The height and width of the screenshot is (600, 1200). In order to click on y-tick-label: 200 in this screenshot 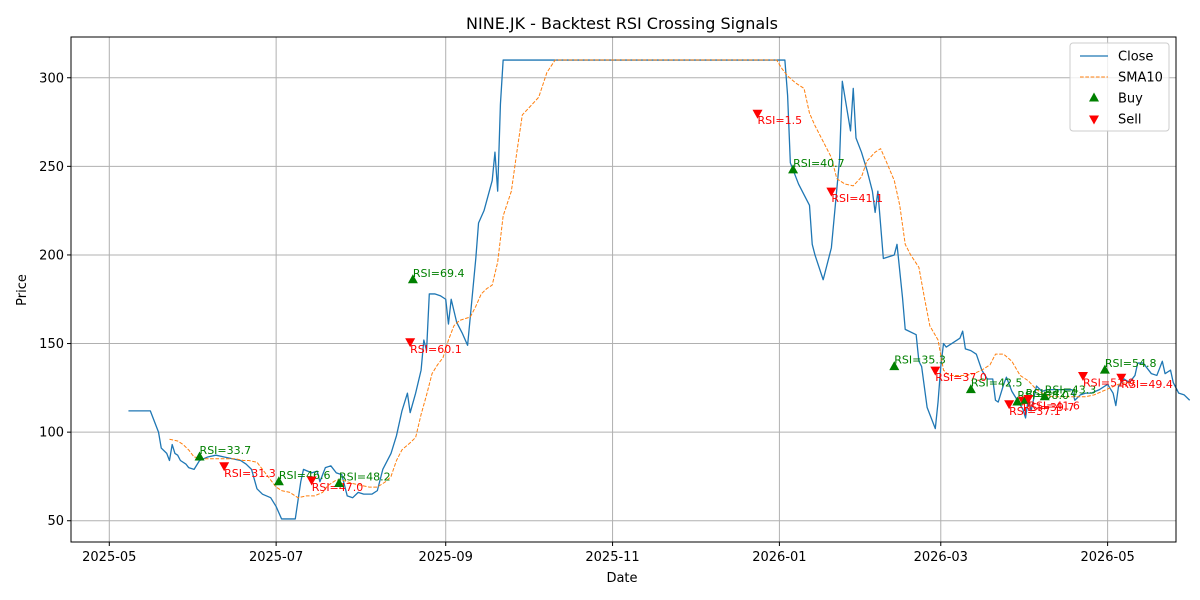, I will do `click(51, 255)`.